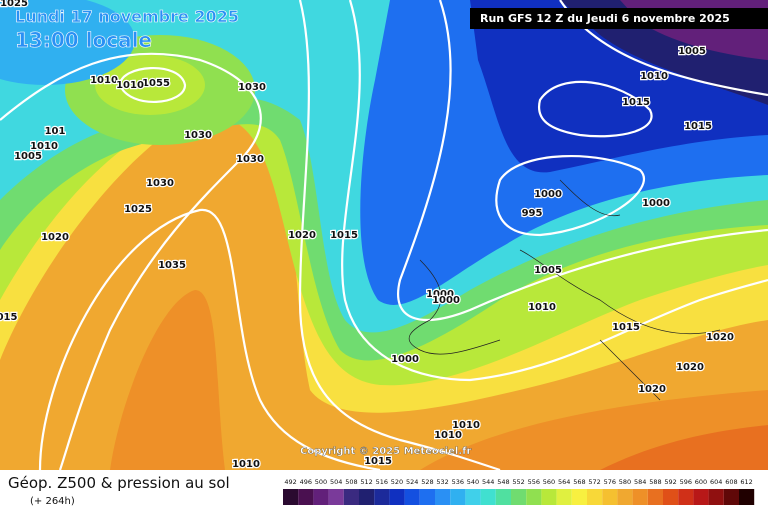 Image resolution: width=768 pixels, height=512 pixels. I want to click on isobar-label: 015, so click(8, 317).